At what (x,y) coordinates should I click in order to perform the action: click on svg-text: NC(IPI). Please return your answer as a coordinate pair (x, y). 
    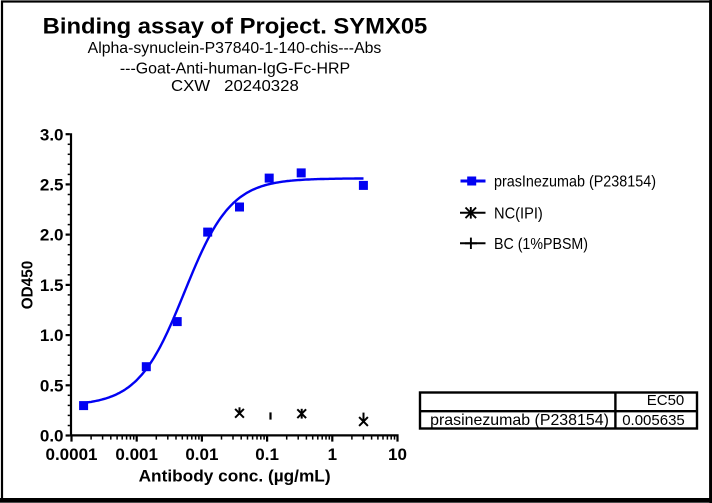
    Looking at the image, I should click on (518, 214).